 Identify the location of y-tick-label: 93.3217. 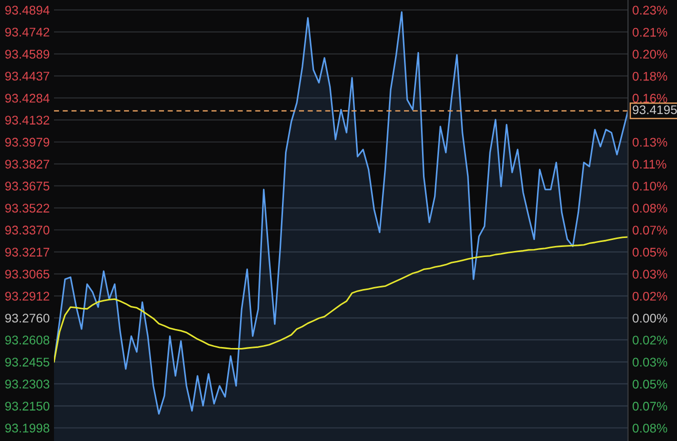
(27, 252).